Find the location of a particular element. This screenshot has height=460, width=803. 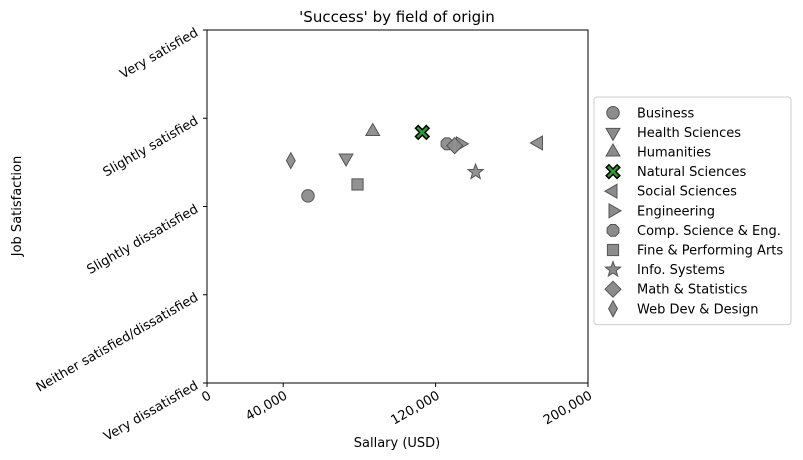

legend-label: Info. Systems is located at coordinates (681, 270).